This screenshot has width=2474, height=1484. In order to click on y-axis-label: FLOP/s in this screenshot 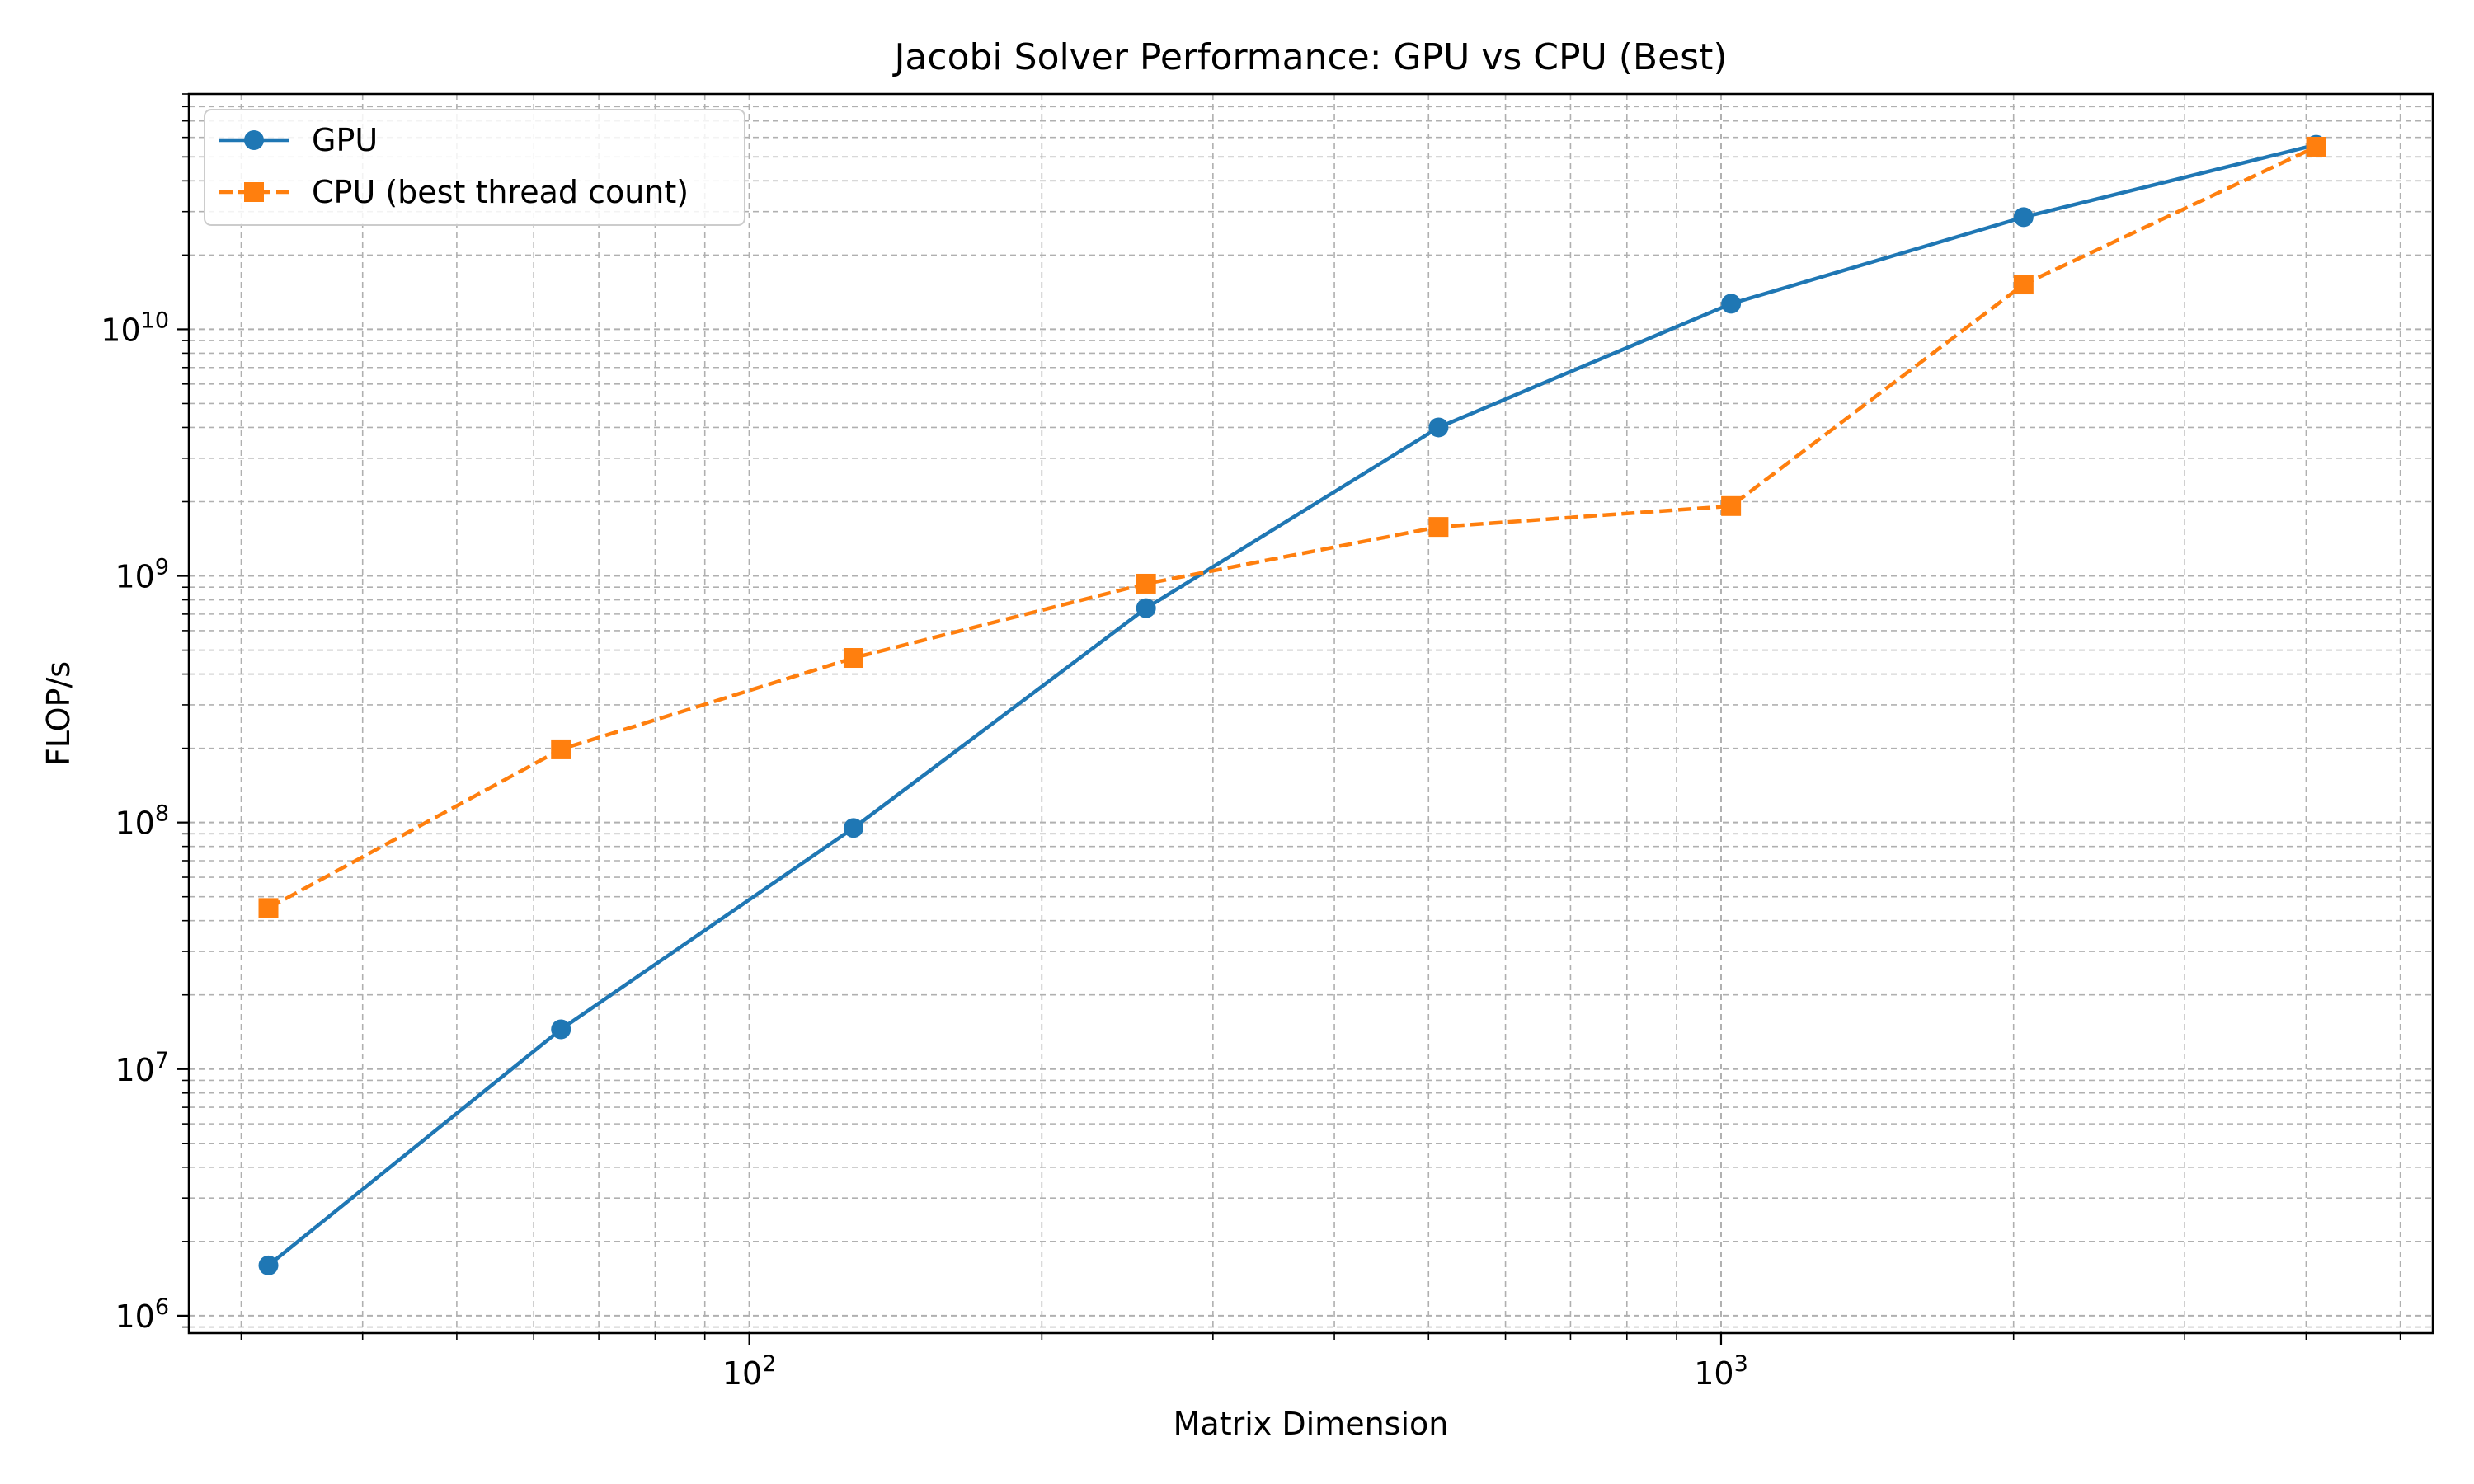, I will do `click(58, 713)`.